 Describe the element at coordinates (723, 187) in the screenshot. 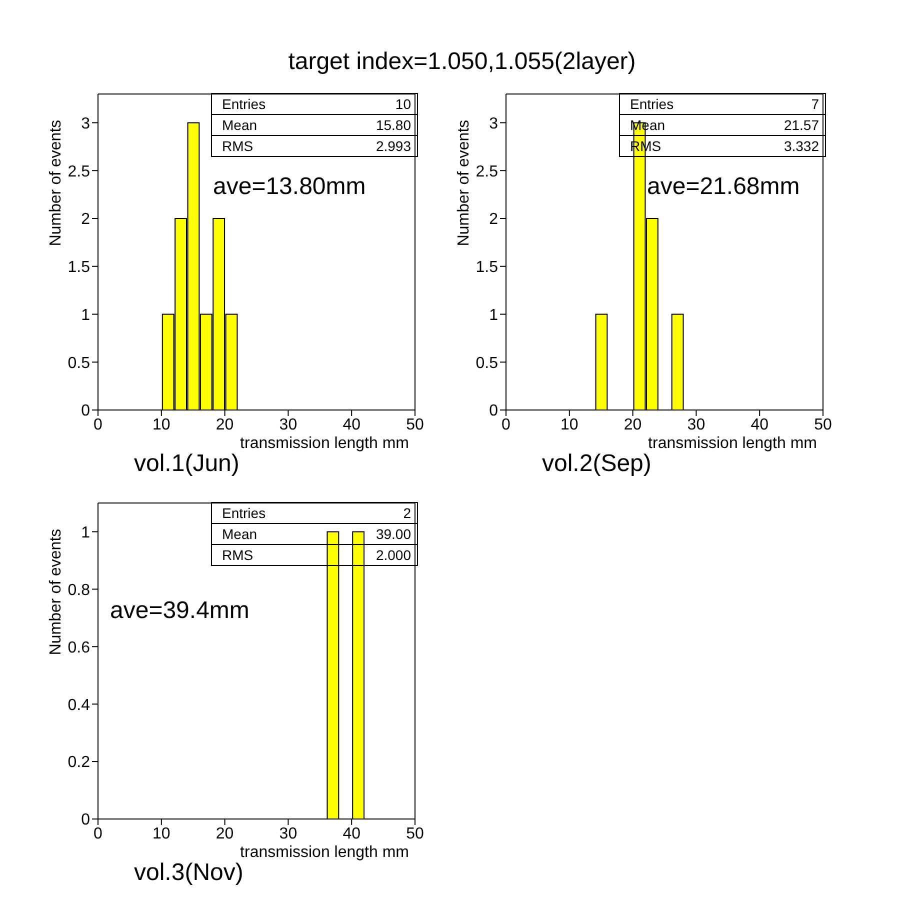

I see `annotation: ave=21.68mm` at that location.